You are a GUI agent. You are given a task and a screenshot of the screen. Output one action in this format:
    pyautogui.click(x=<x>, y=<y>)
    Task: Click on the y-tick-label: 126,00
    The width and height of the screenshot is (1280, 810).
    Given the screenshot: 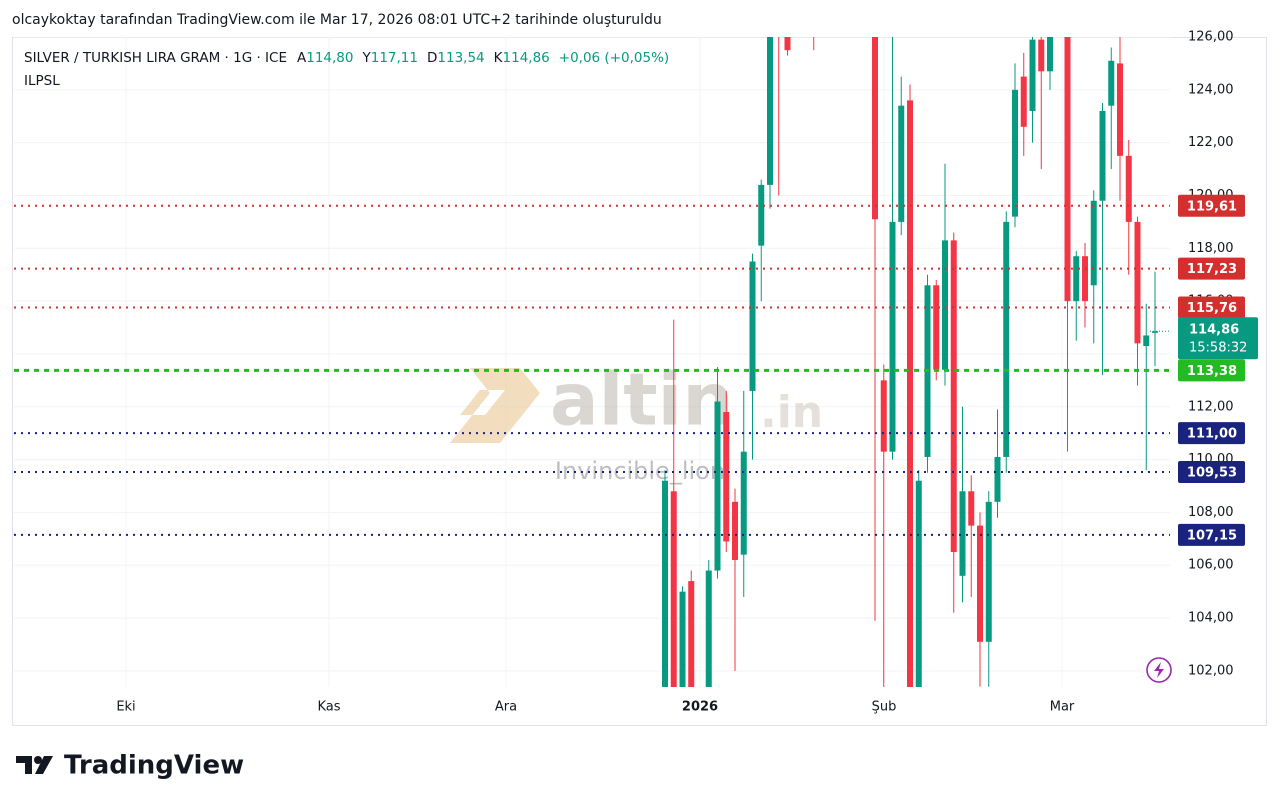 What is the action you would take?
    pyautogui.click(x=1211, y=37)
    